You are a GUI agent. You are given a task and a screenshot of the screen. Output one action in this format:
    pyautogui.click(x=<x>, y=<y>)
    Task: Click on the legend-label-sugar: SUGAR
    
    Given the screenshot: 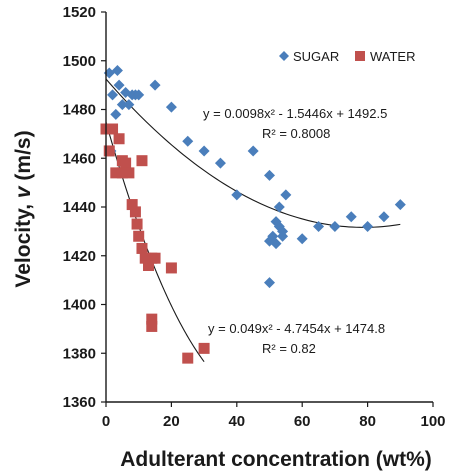 What is the action you would take?
    pyautogui.click(x=316, y=56)
    